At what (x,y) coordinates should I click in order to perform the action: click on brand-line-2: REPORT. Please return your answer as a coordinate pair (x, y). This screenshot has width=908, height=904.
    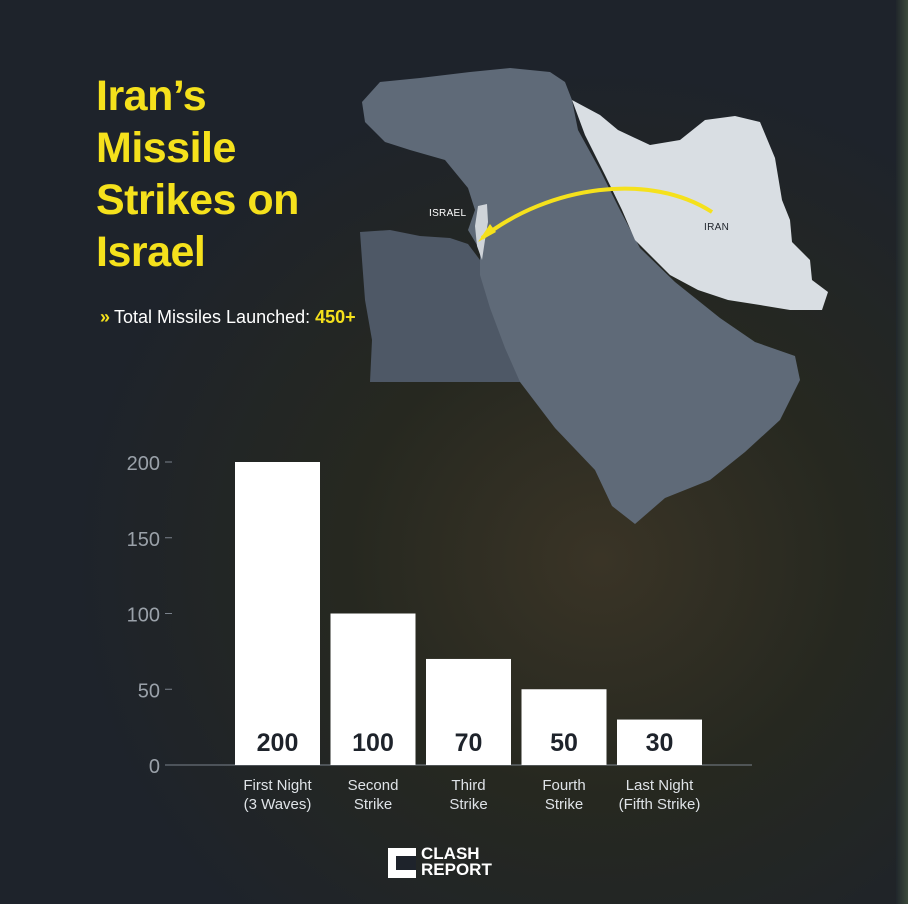
    Looking at the image, I should click on (456, 869).